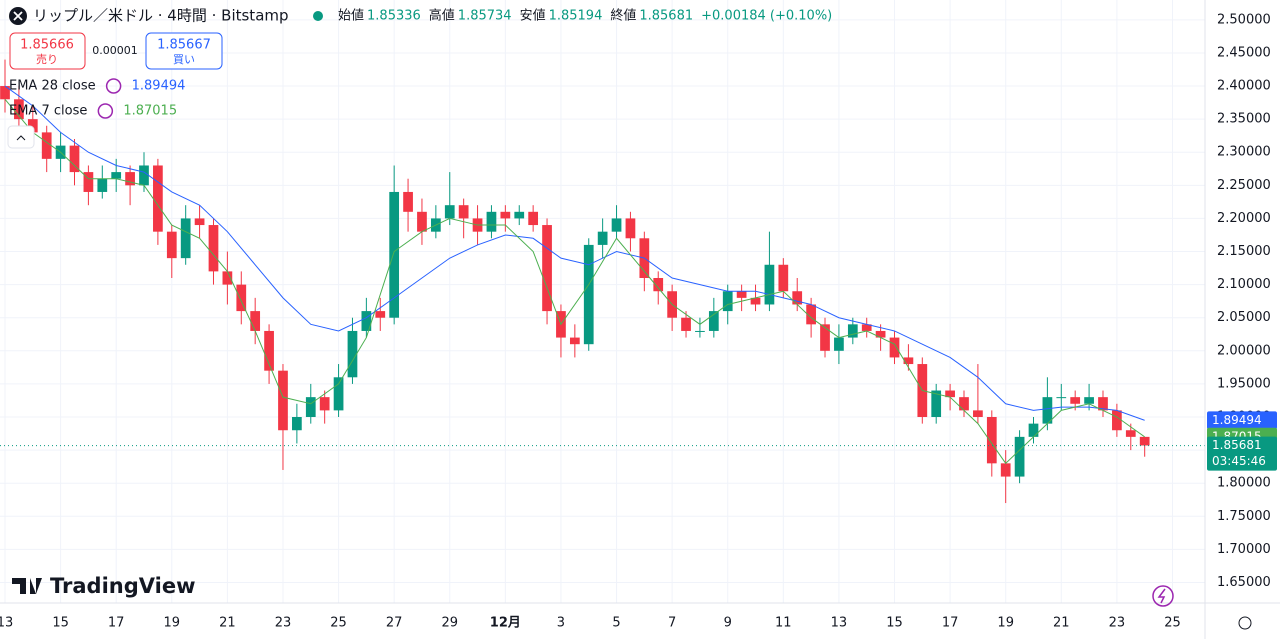 This screenshot has width=1280, height=639. I want to click on x-tick-label: 7, so click(672, 623).